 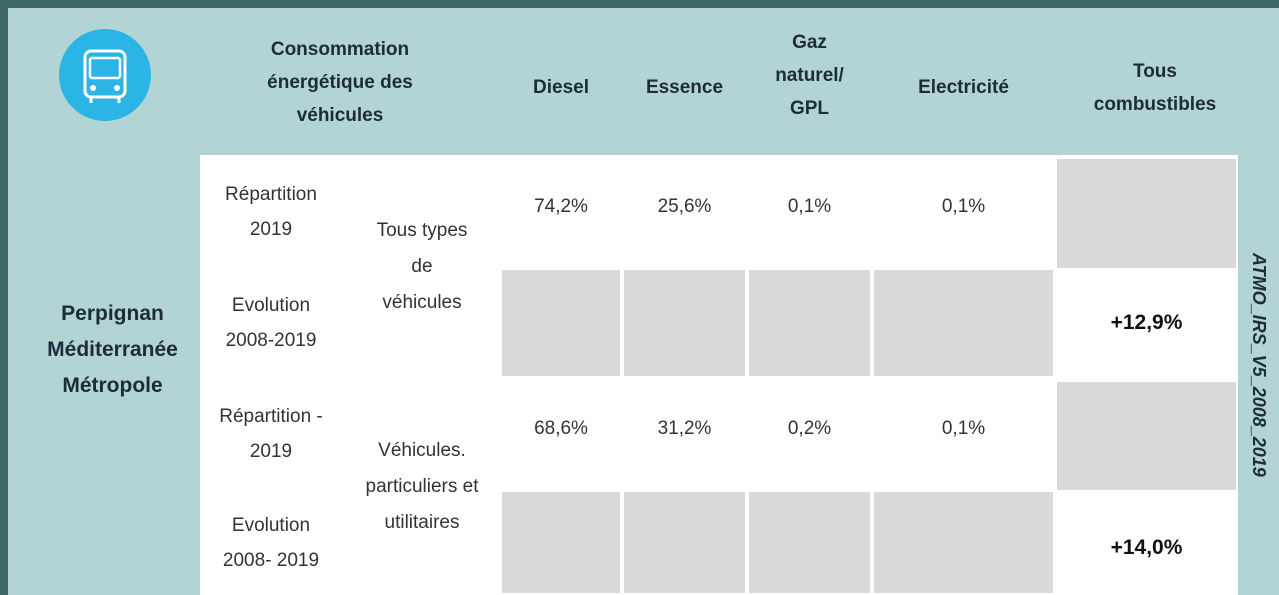 What do you see at coordinates (271, 211) in the screenshot?
I see `row-label: Répartition 2019` at bounding box center [271, 211].